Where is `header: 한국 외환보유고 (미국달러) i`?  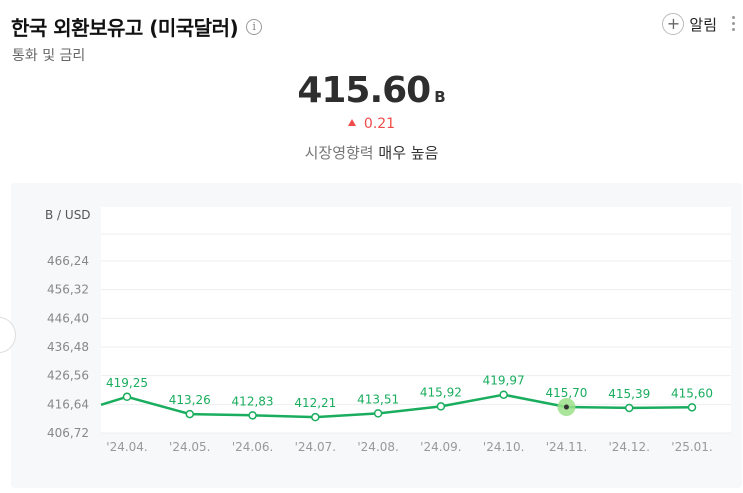 header: 한국 외환보유고 (미국달러) i is located at coordinates (137, 26).